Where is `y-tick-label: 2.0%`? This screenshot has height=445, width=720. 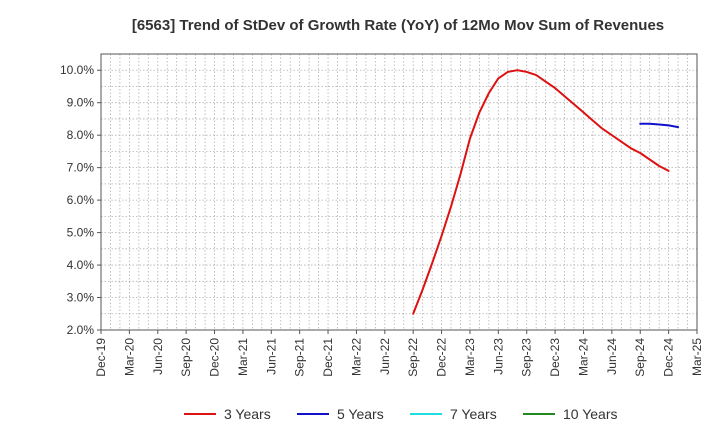 y-tick-label: 2.0% is located at coordinates (81, 330).